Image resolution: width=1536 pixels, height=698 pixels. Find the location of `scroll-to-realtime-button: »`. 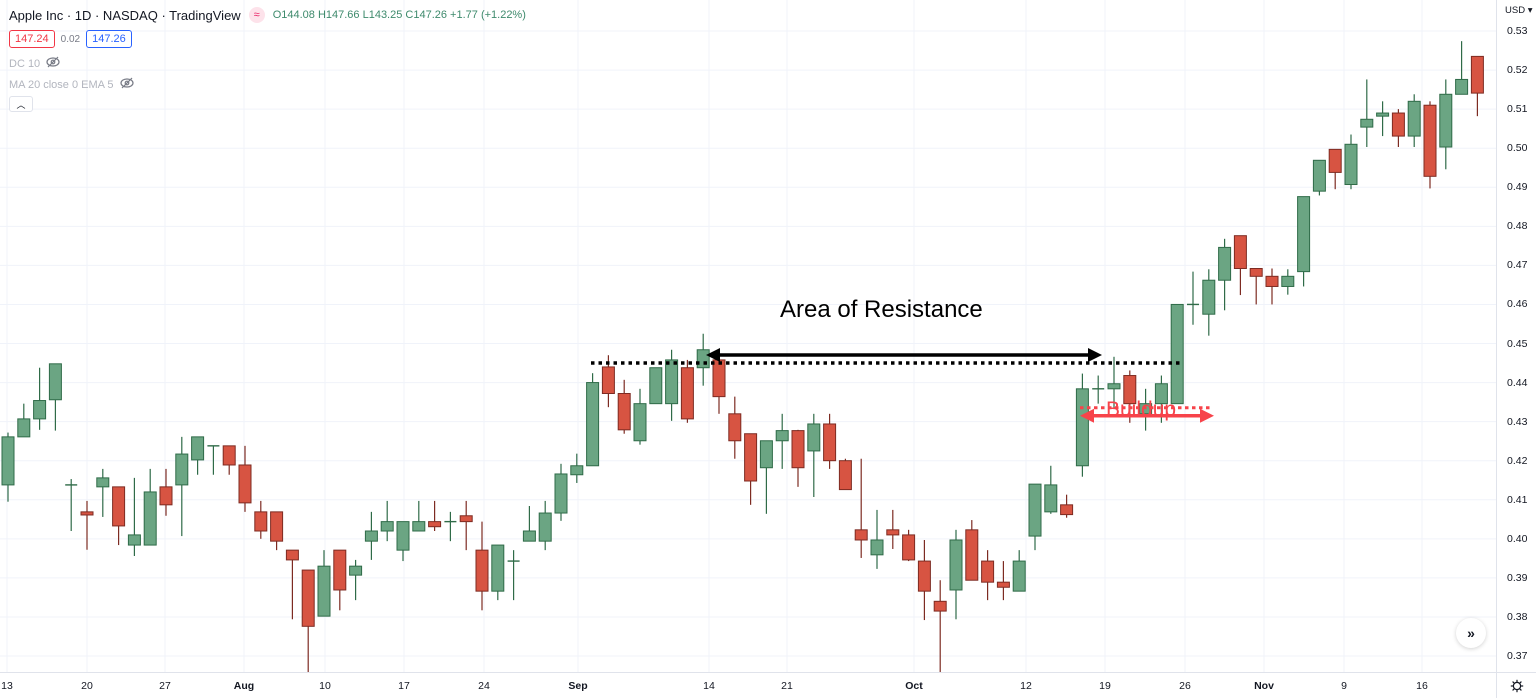

scroll-to-realtime-button: » is located at coordinates (1471, 633).